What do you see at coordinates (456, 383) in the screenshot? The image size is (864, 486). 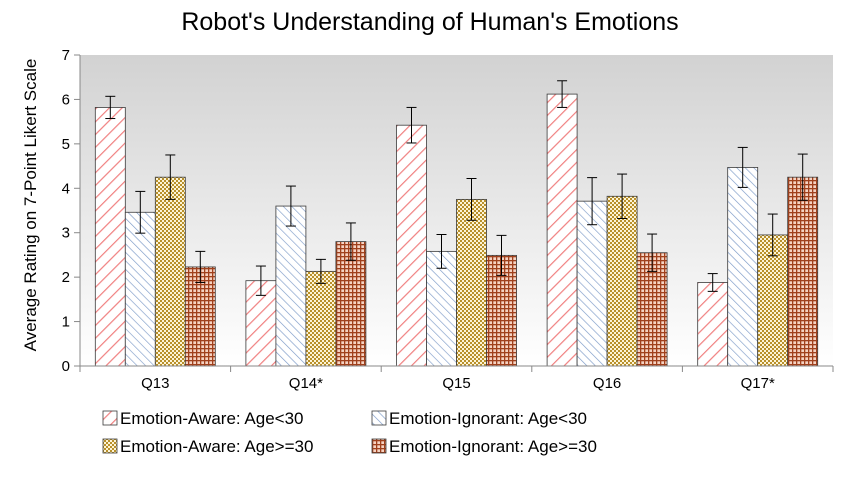 I see `x-tick-label: Q15` at bounding box center [456, 383].